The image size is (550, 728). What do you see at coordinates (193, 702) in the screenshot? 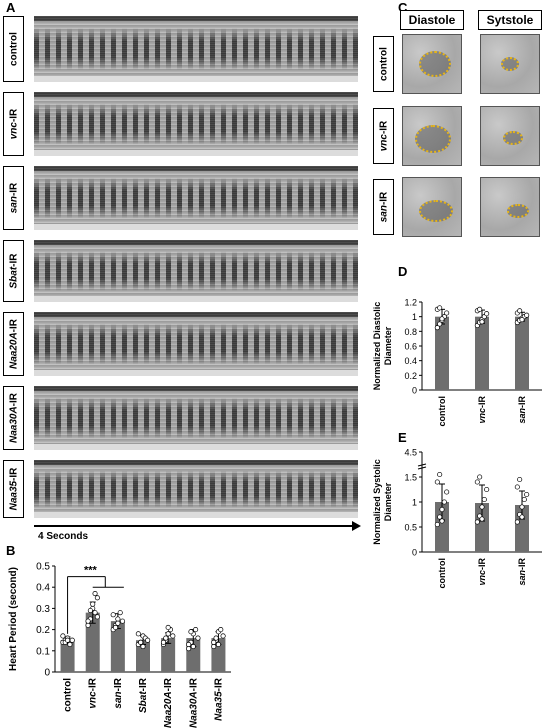
I see `x-tick-label: Naa30A-IR` at bounding box center [193, 702].